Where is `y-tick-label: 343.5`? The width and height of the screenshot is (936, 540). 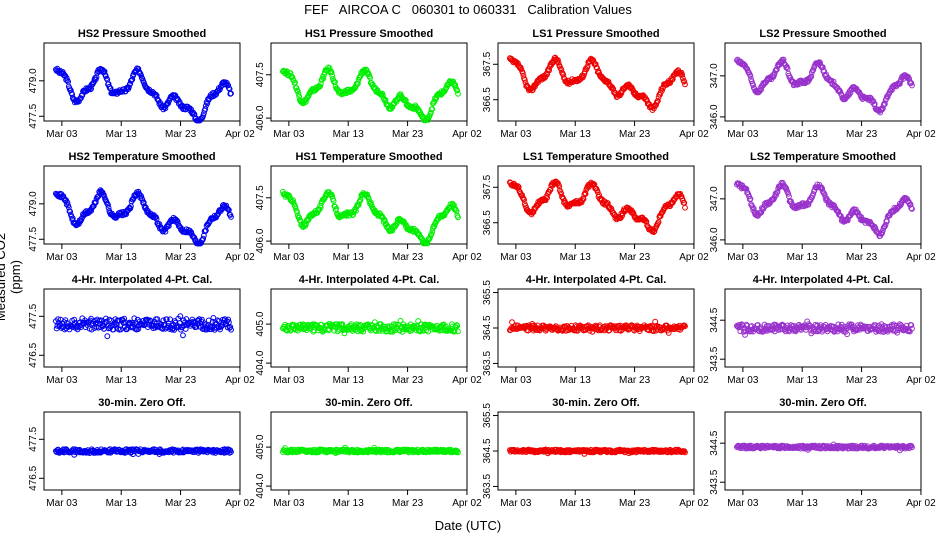
y-tick-label: 343.5 is located at coordinates (714, 481).